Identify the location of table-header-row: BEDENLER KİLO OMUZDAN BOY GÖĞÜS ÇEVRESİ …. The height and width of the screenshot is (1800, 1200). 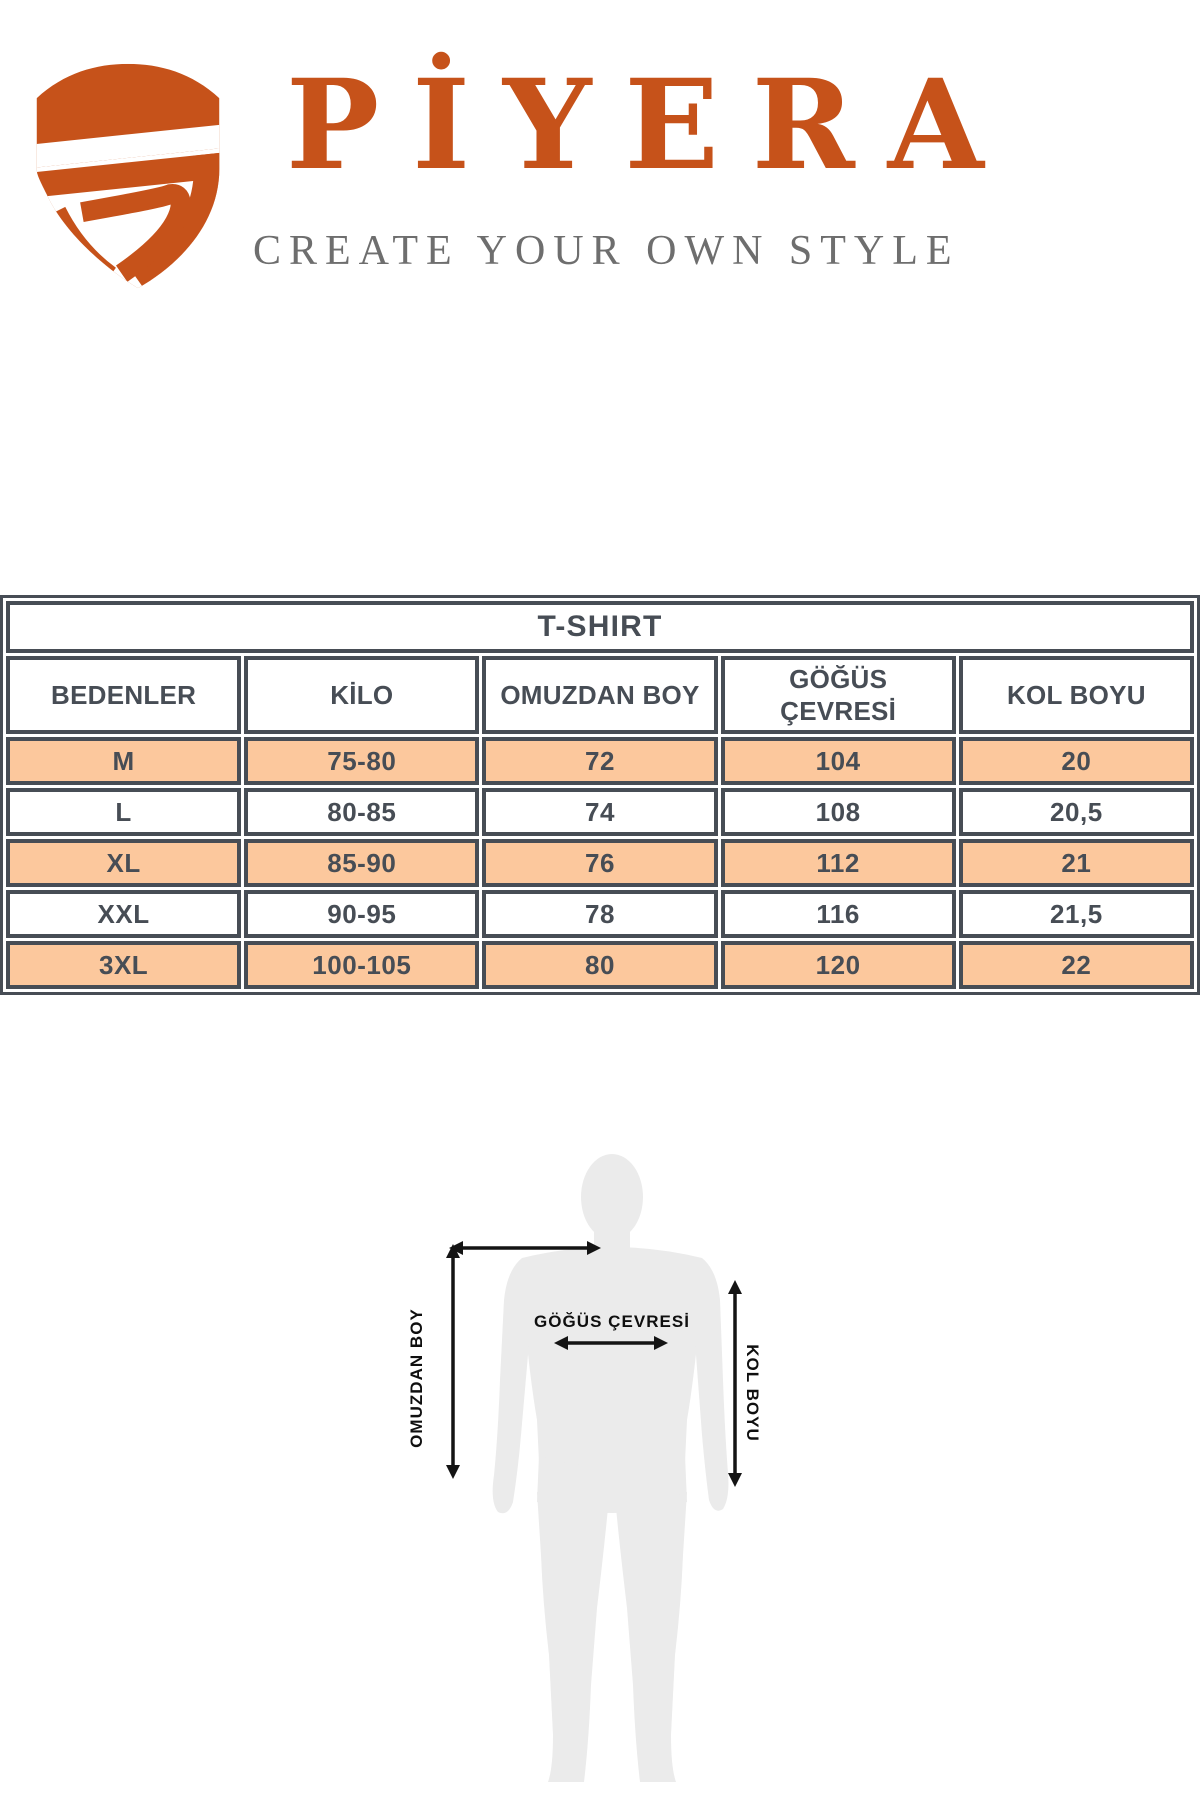
(600, 695).